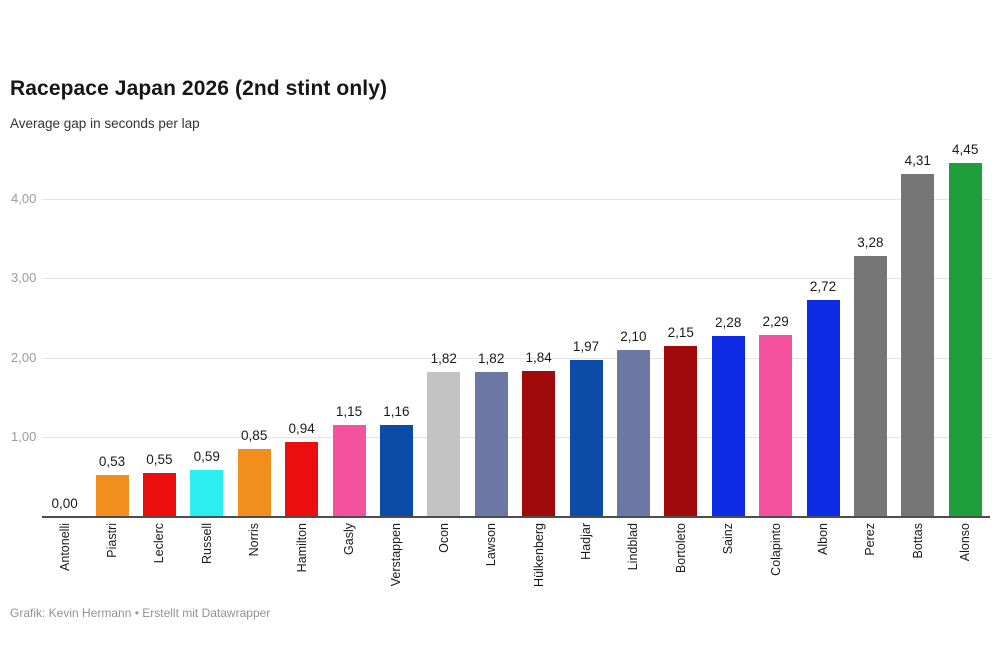  I want to click on x-tick-label: Alonso, so click(965, 542).